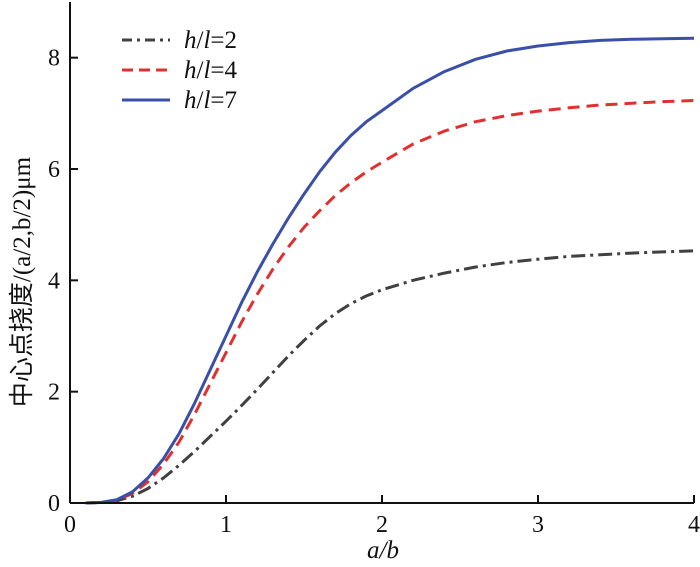  What do you see at coordinates (54, 59) in the screenshot?
I see `y-tick-label: 8` at bounding box center [54, 59].